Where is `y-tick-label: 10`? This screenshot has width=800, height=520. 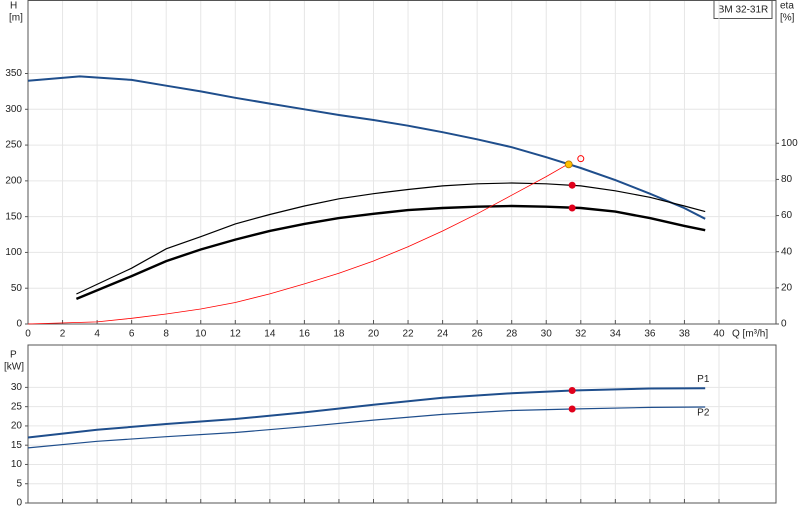
y-tick-label: 10 is located at coordinates (17, 464).